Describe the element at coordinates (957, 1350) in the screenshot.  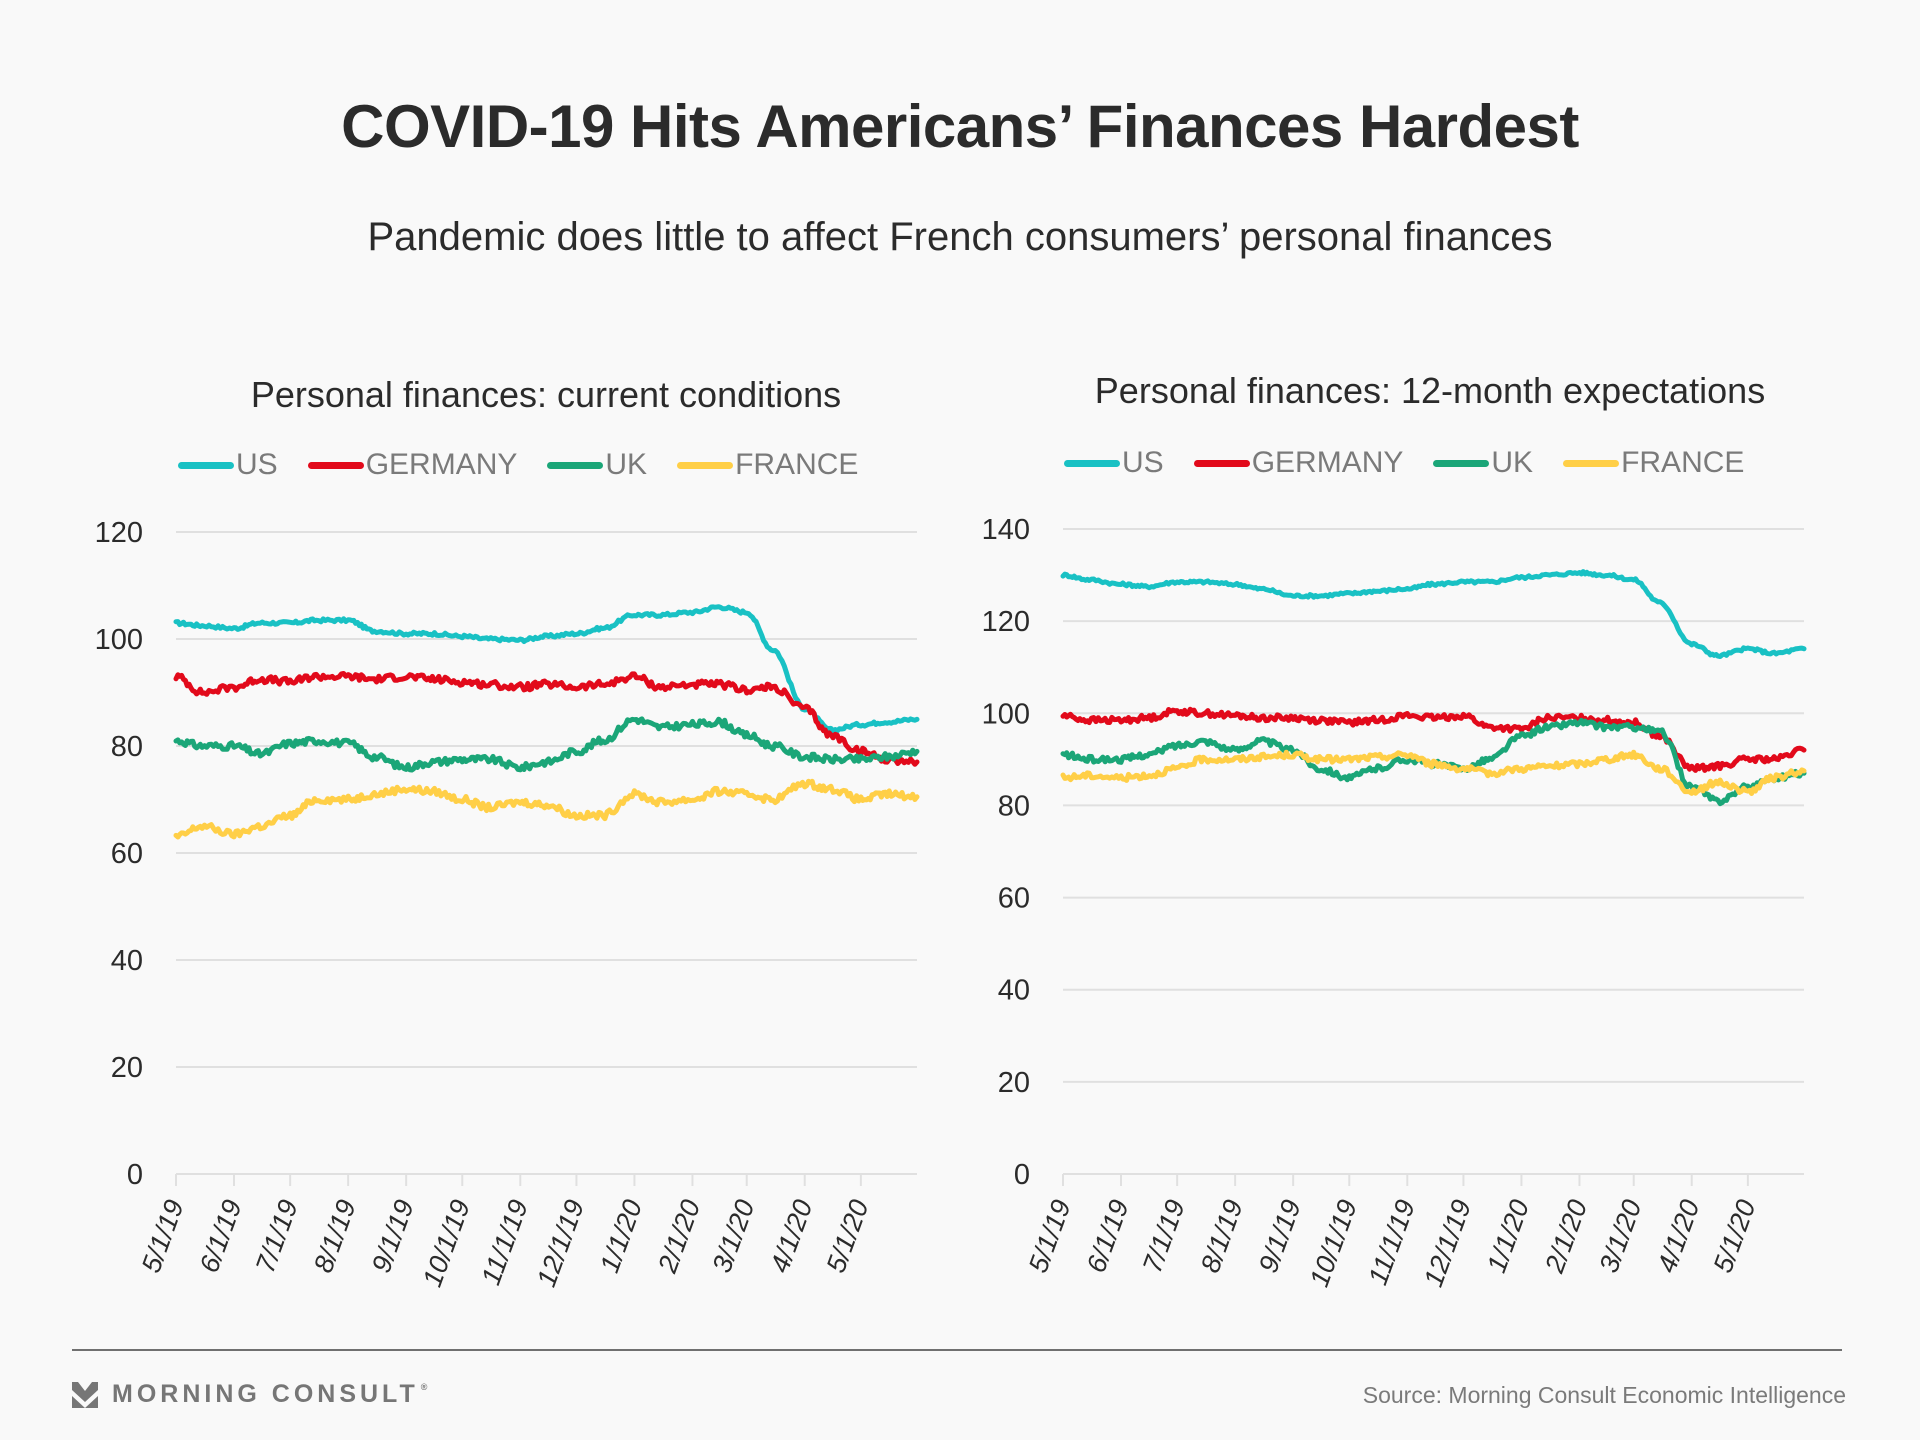
I see `footer-divider` at that location.